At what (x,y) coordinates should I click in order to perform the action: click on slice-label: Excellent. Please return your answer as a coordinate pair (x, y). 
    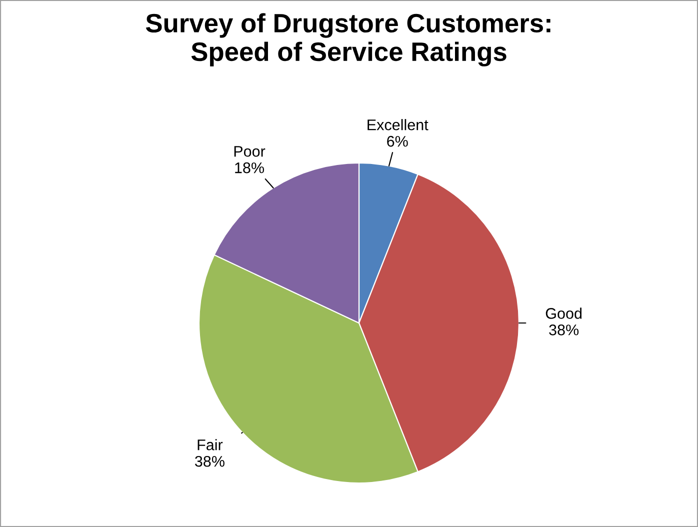
    Looking at the image, I should click on (398, 124).